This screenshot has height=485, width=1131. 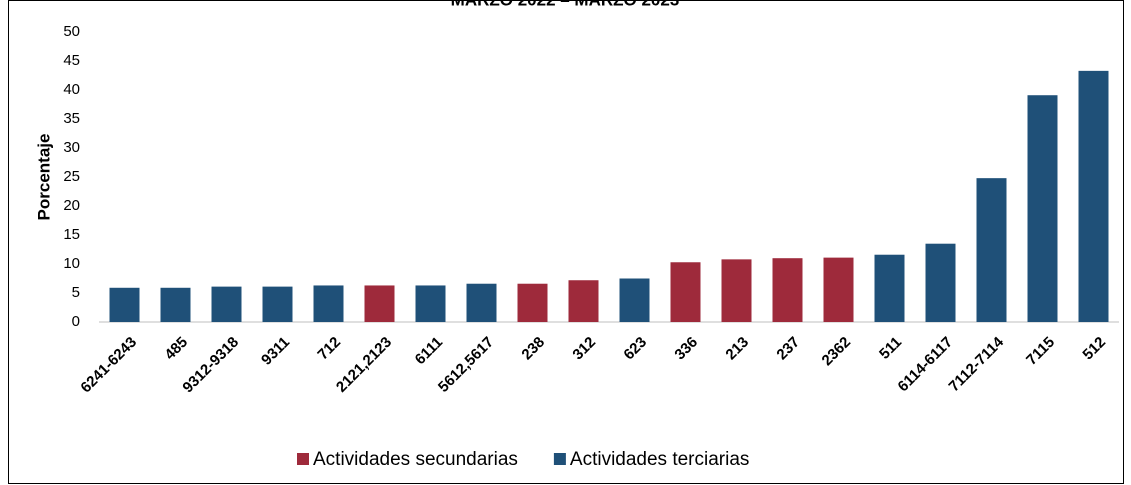 I want to click on x-tick-label: 511, so click(x=890, y=348).